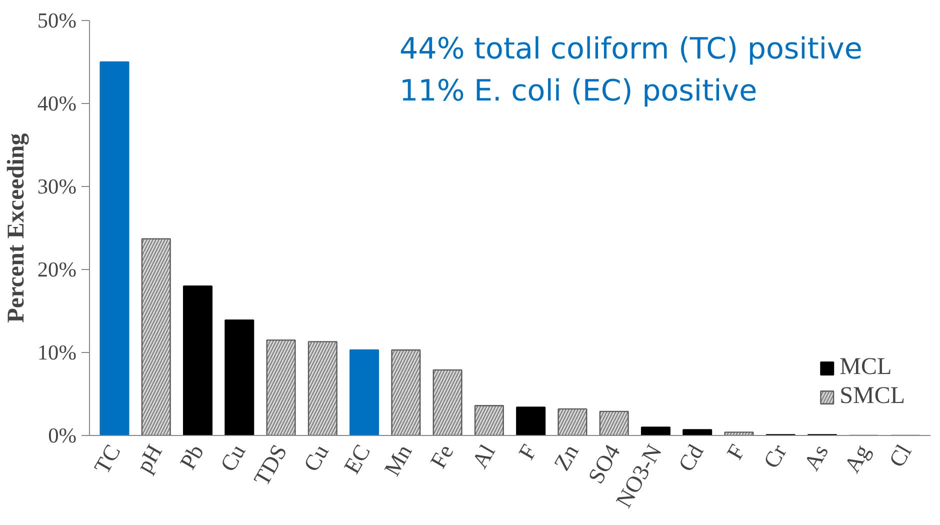 This screenshot has width=940, height=525. I want to click on x-tick-label: Cd, so click(691, 458).